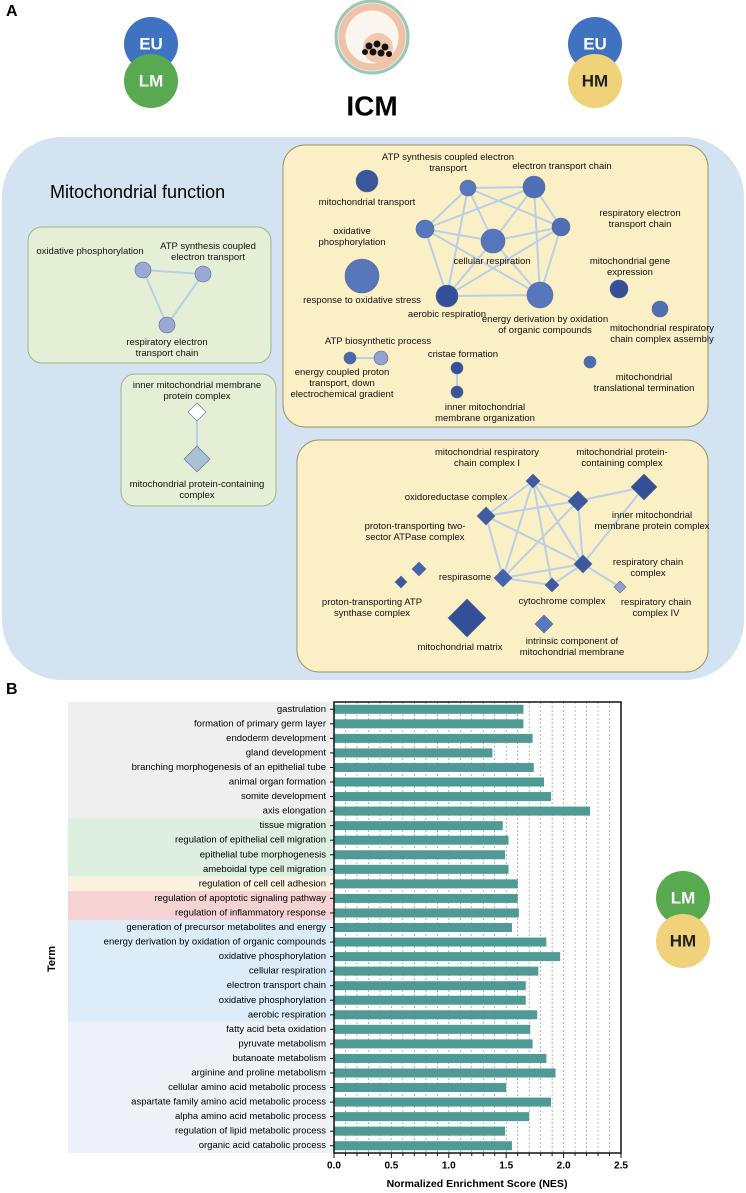  I want to click on badge-label: HM, so click(595, 80).